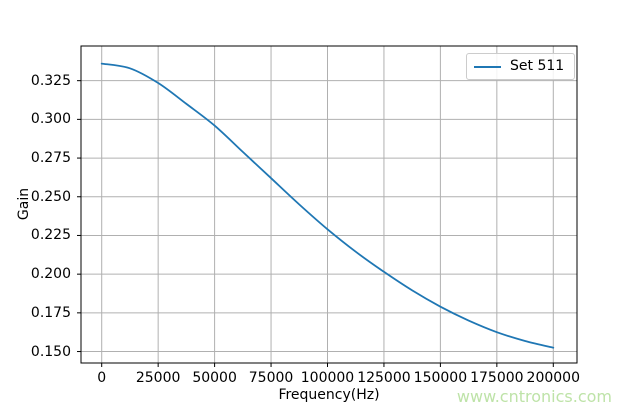 The height and width of the screenshot is (409, 640). Describe the element at coordinates (553, 378) in the screenshot. I see `x-tick-label: 200000` at that location.